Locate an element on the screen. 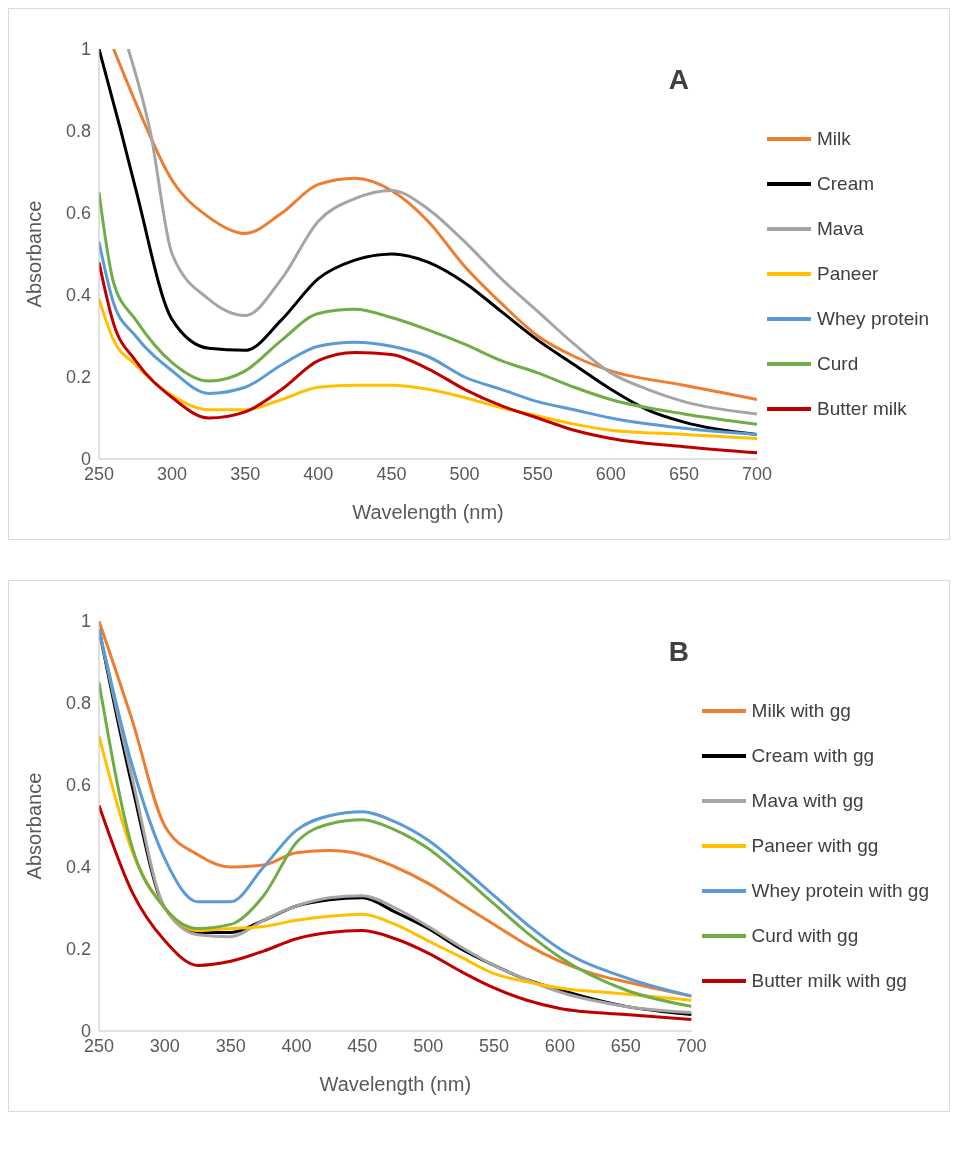  legend-label: Butter milk with gg is located at coordinates (829, 981).